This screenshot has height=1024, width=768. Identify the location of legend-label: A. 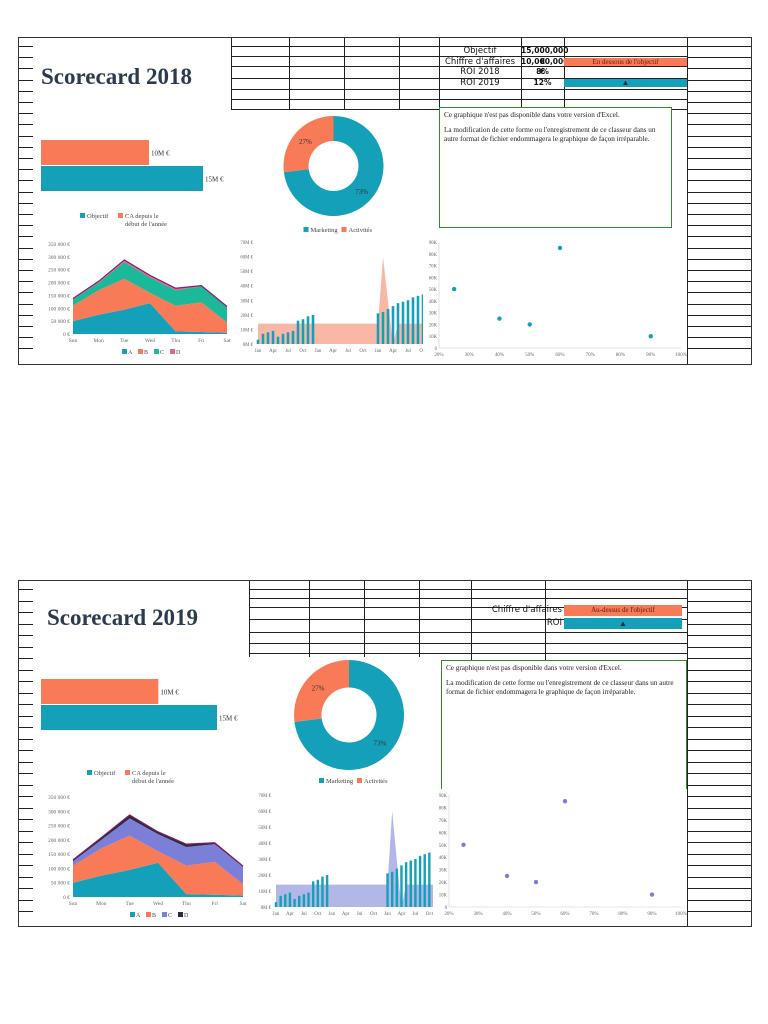
(138, 916).